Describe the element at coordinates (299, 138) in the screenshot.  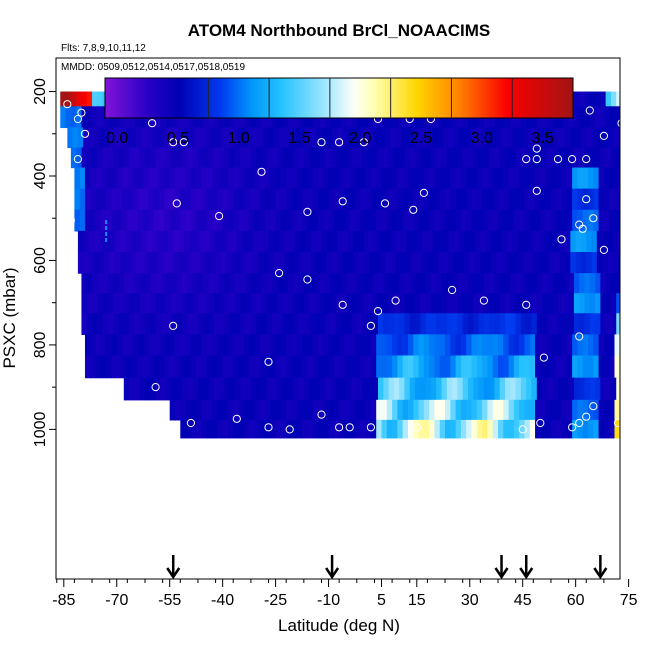
I see `colorbar-tick-label: 1.5` at that location.